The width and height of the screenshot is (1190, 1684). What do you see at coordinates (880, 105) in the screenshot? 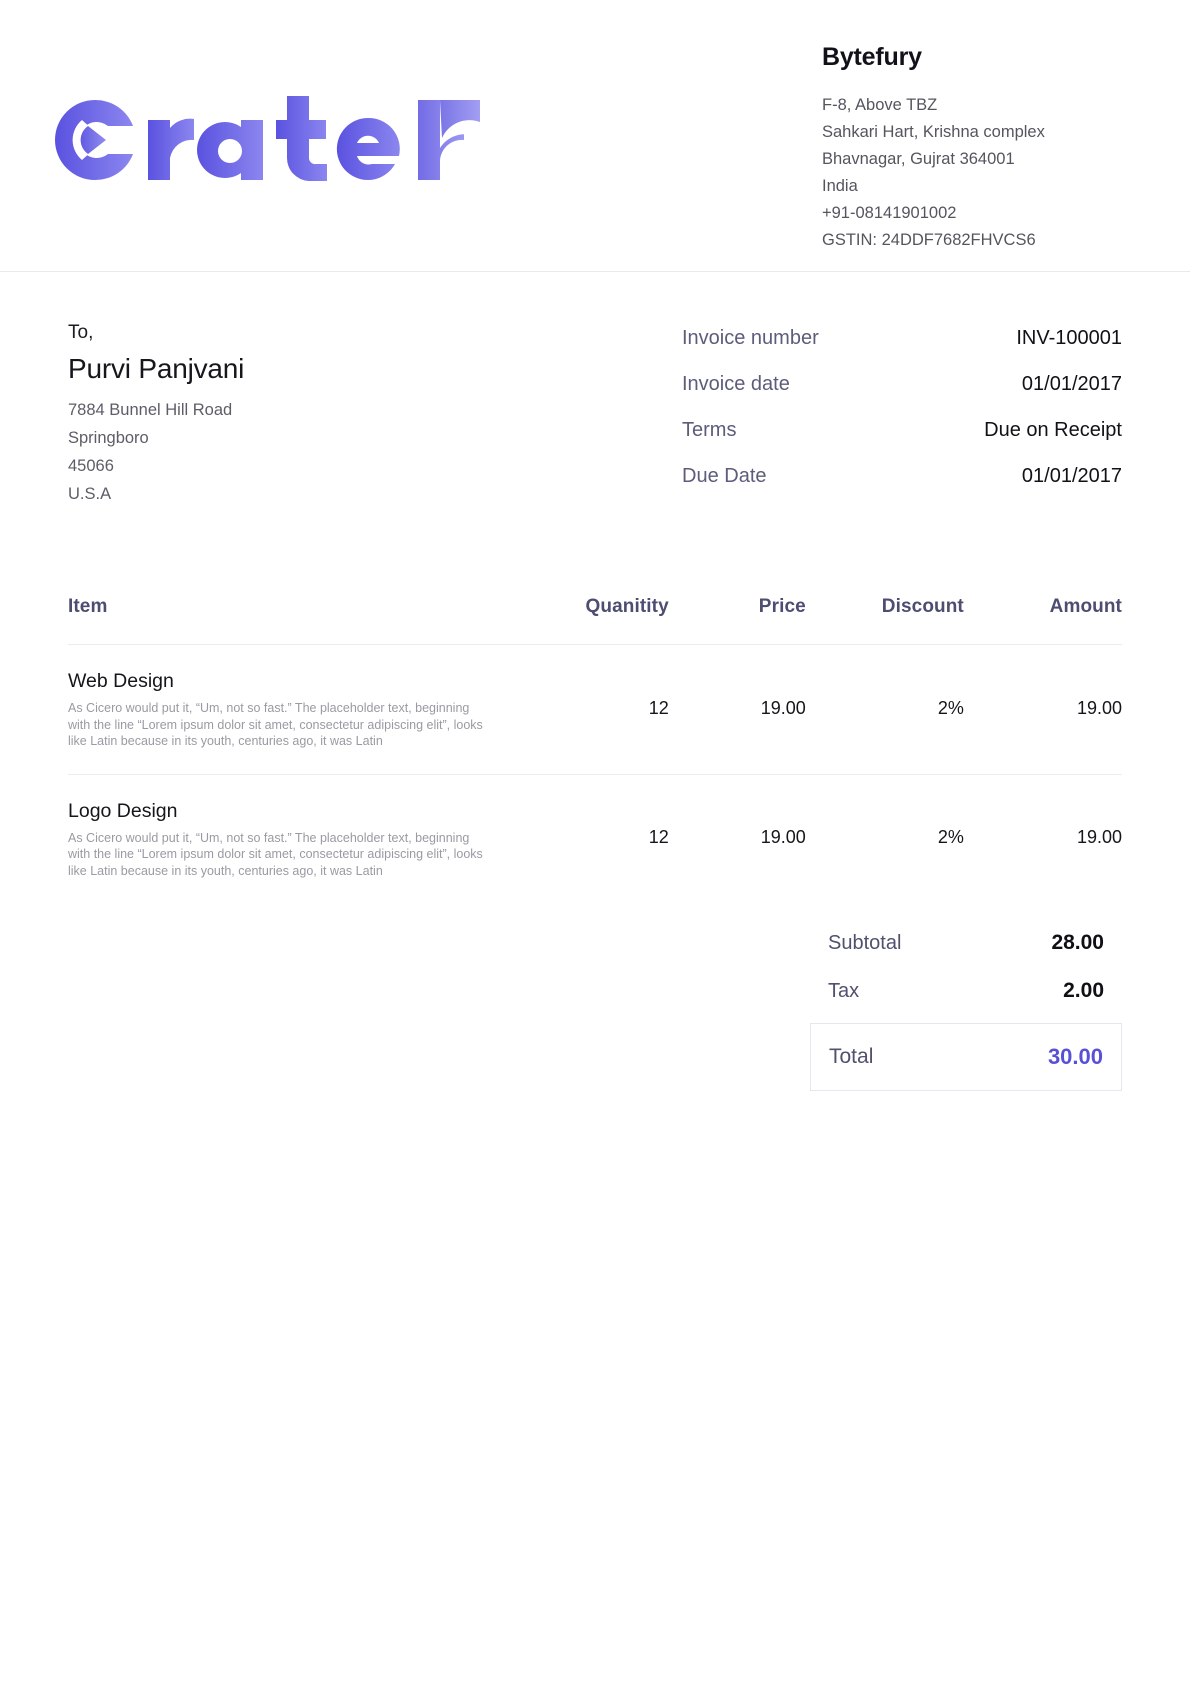
I see `company-address-line: F-8, Above TBZ` at bounding box center [880, 105].